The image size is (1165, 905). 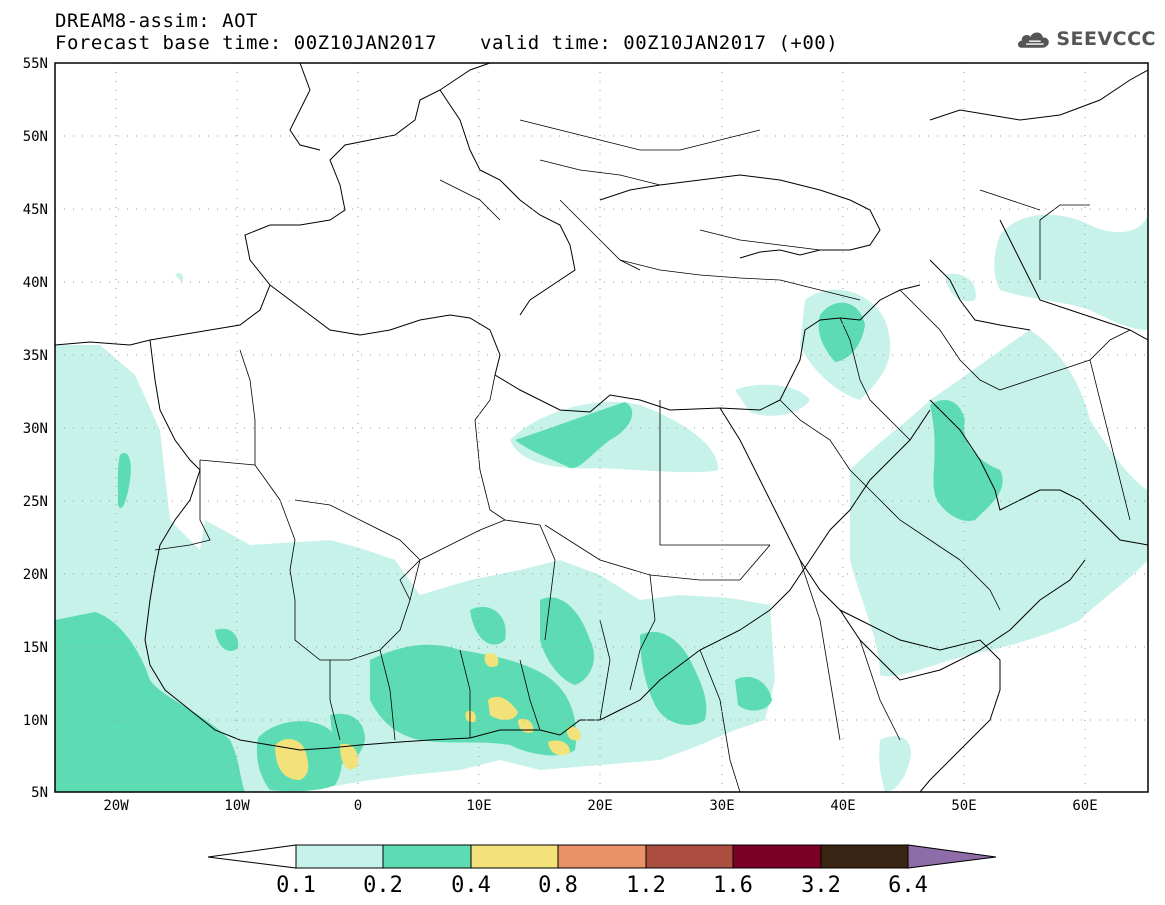 What do you see at coordinates (156, 21) in the screenshot?
I see `map-title: DREAM8-assim: AOT` at bounding box center [156, 21].